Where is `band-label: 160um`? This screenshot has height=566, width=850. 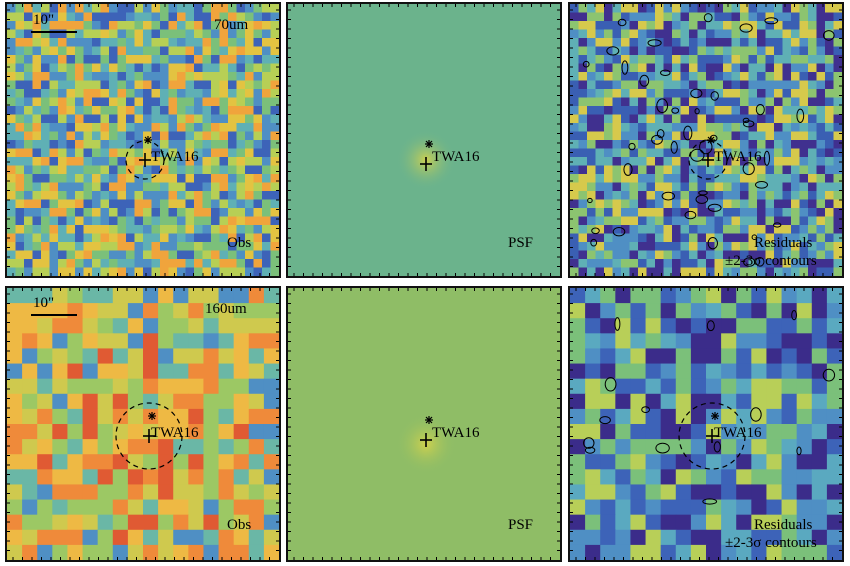
band-label: 160um is located at coordinates (226, 309).